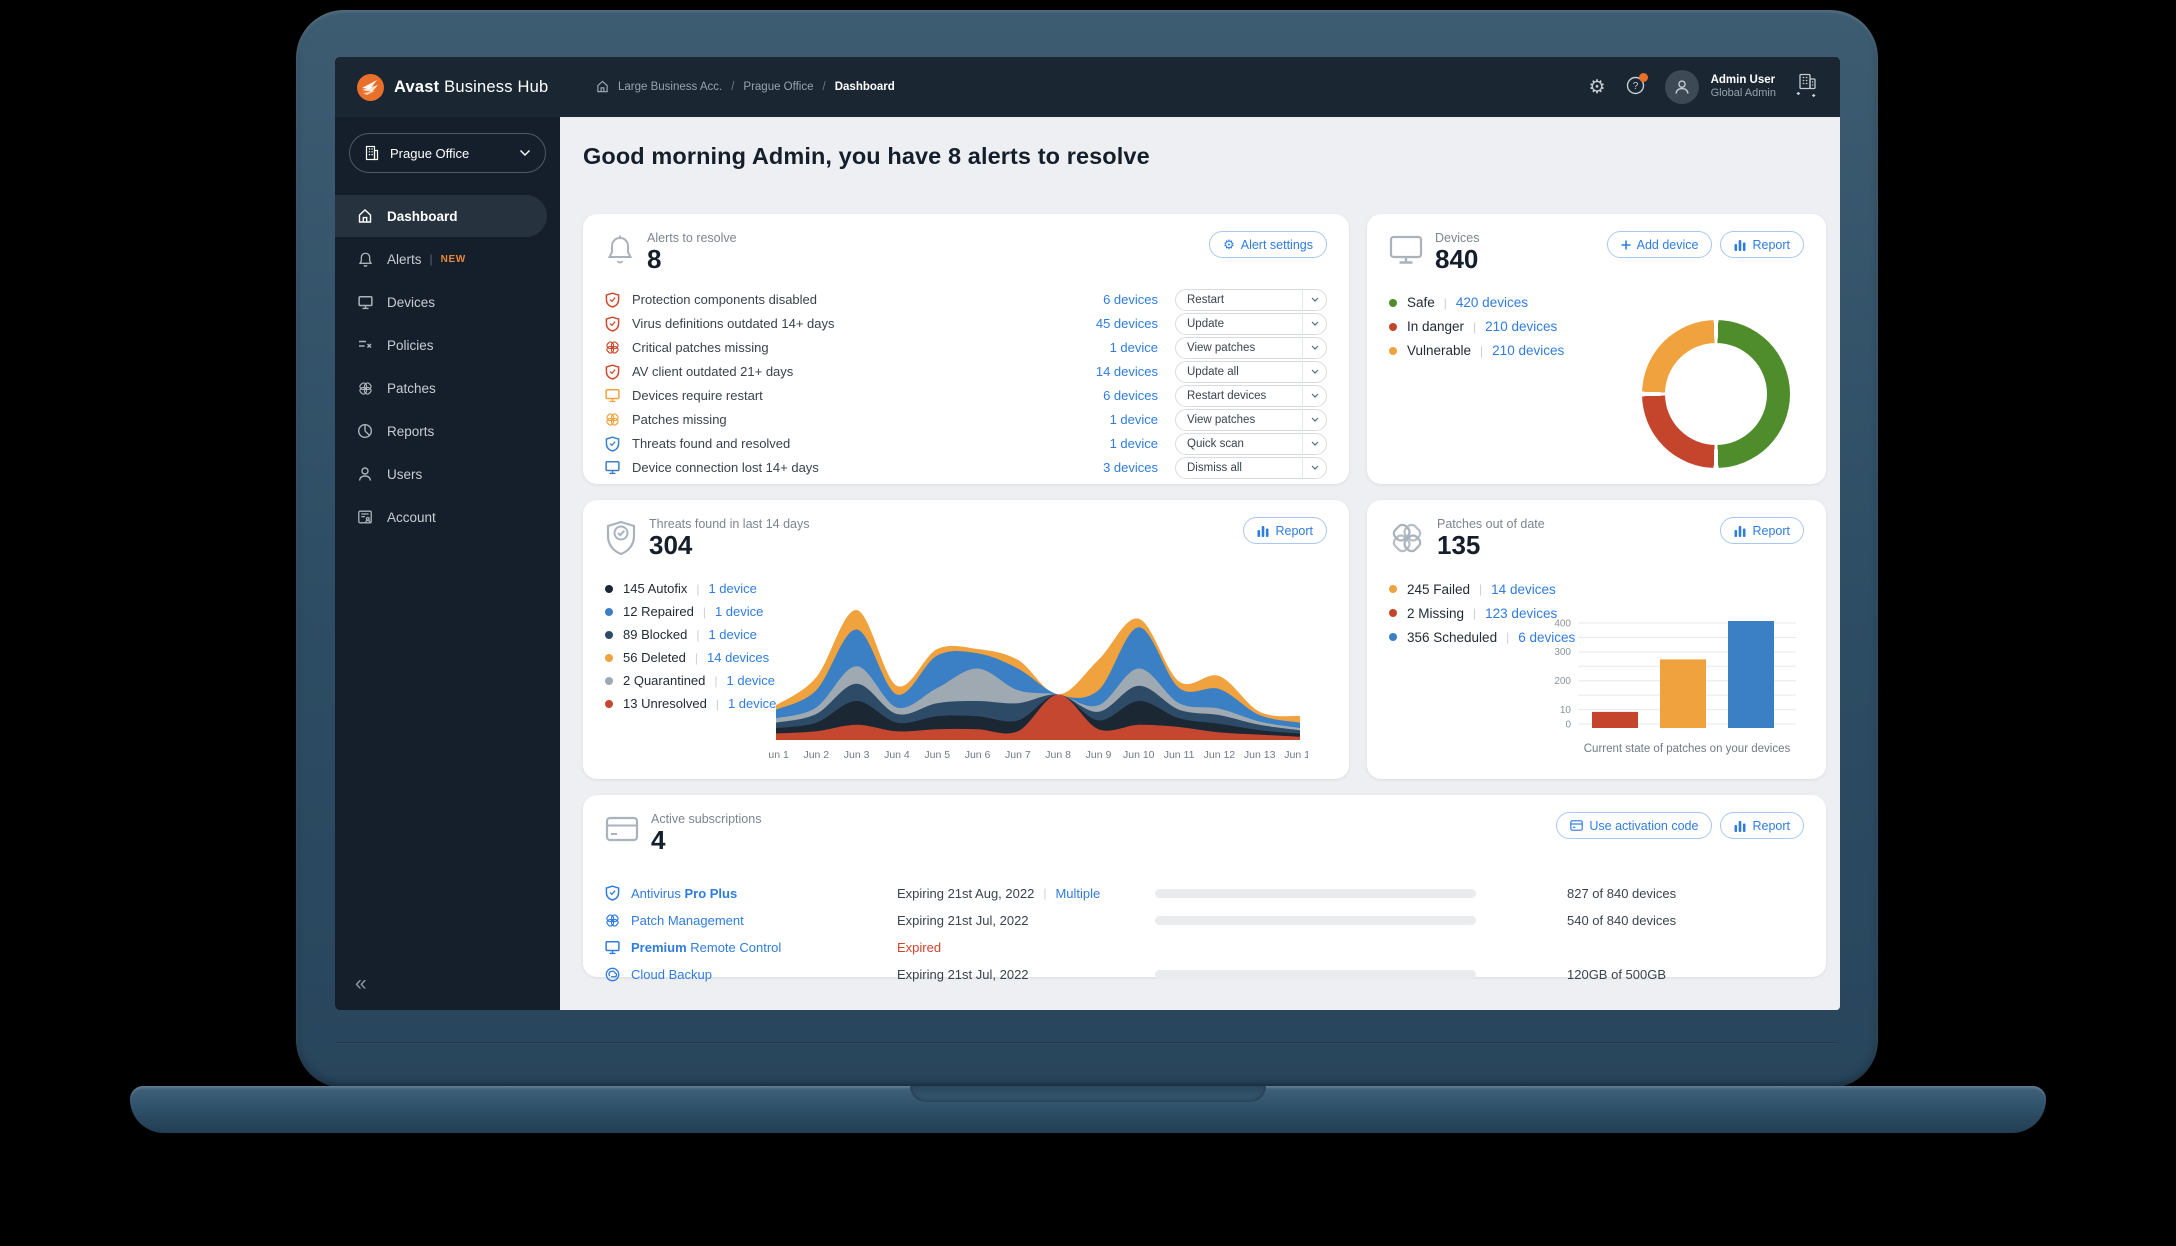  Describe the element at coordinates (447, 431) in the screenshot. I see `sidebar-item-reports: Reports` at that location.